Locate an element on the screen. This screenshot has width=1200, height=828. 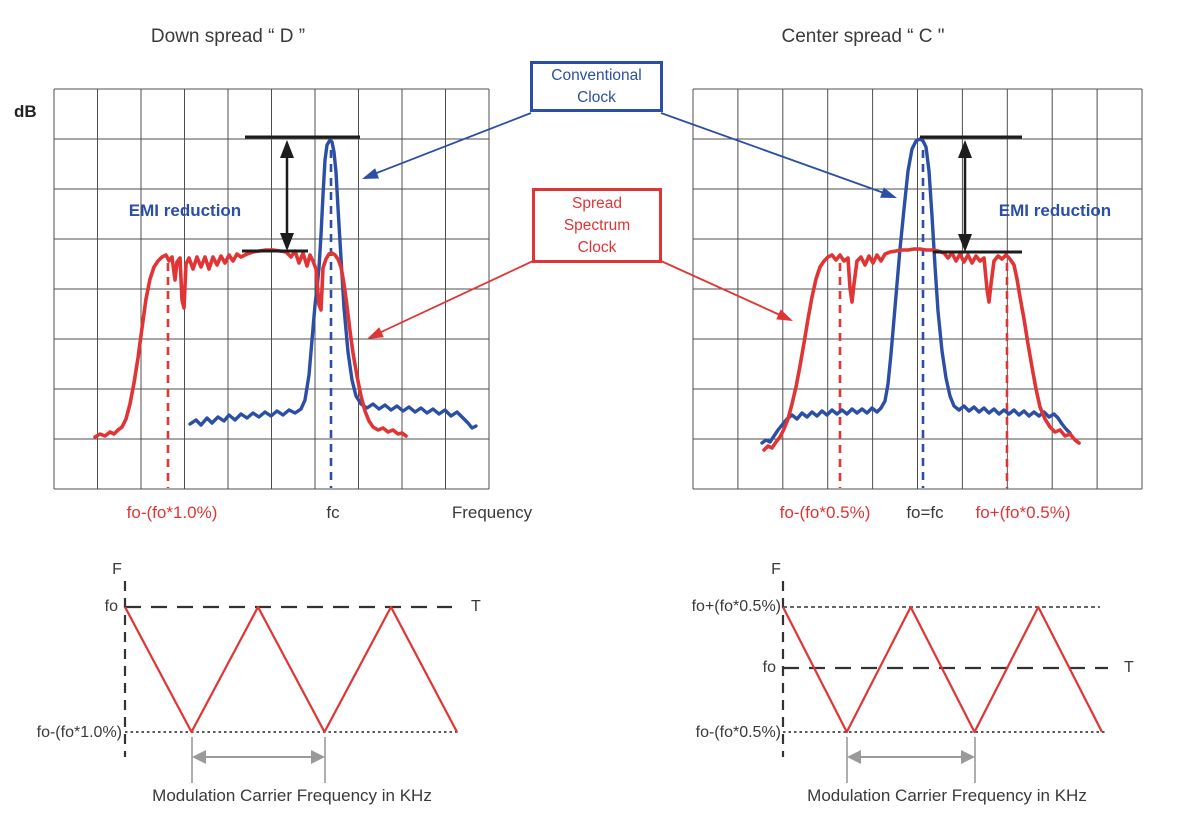
right-fc-label: fo=fc is located at coordinates (925, 512).